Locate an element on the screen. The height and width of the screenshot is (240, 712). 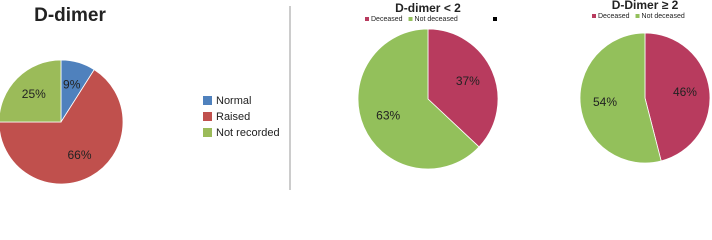
data-label: 63% is located at coordinates (388, 115).